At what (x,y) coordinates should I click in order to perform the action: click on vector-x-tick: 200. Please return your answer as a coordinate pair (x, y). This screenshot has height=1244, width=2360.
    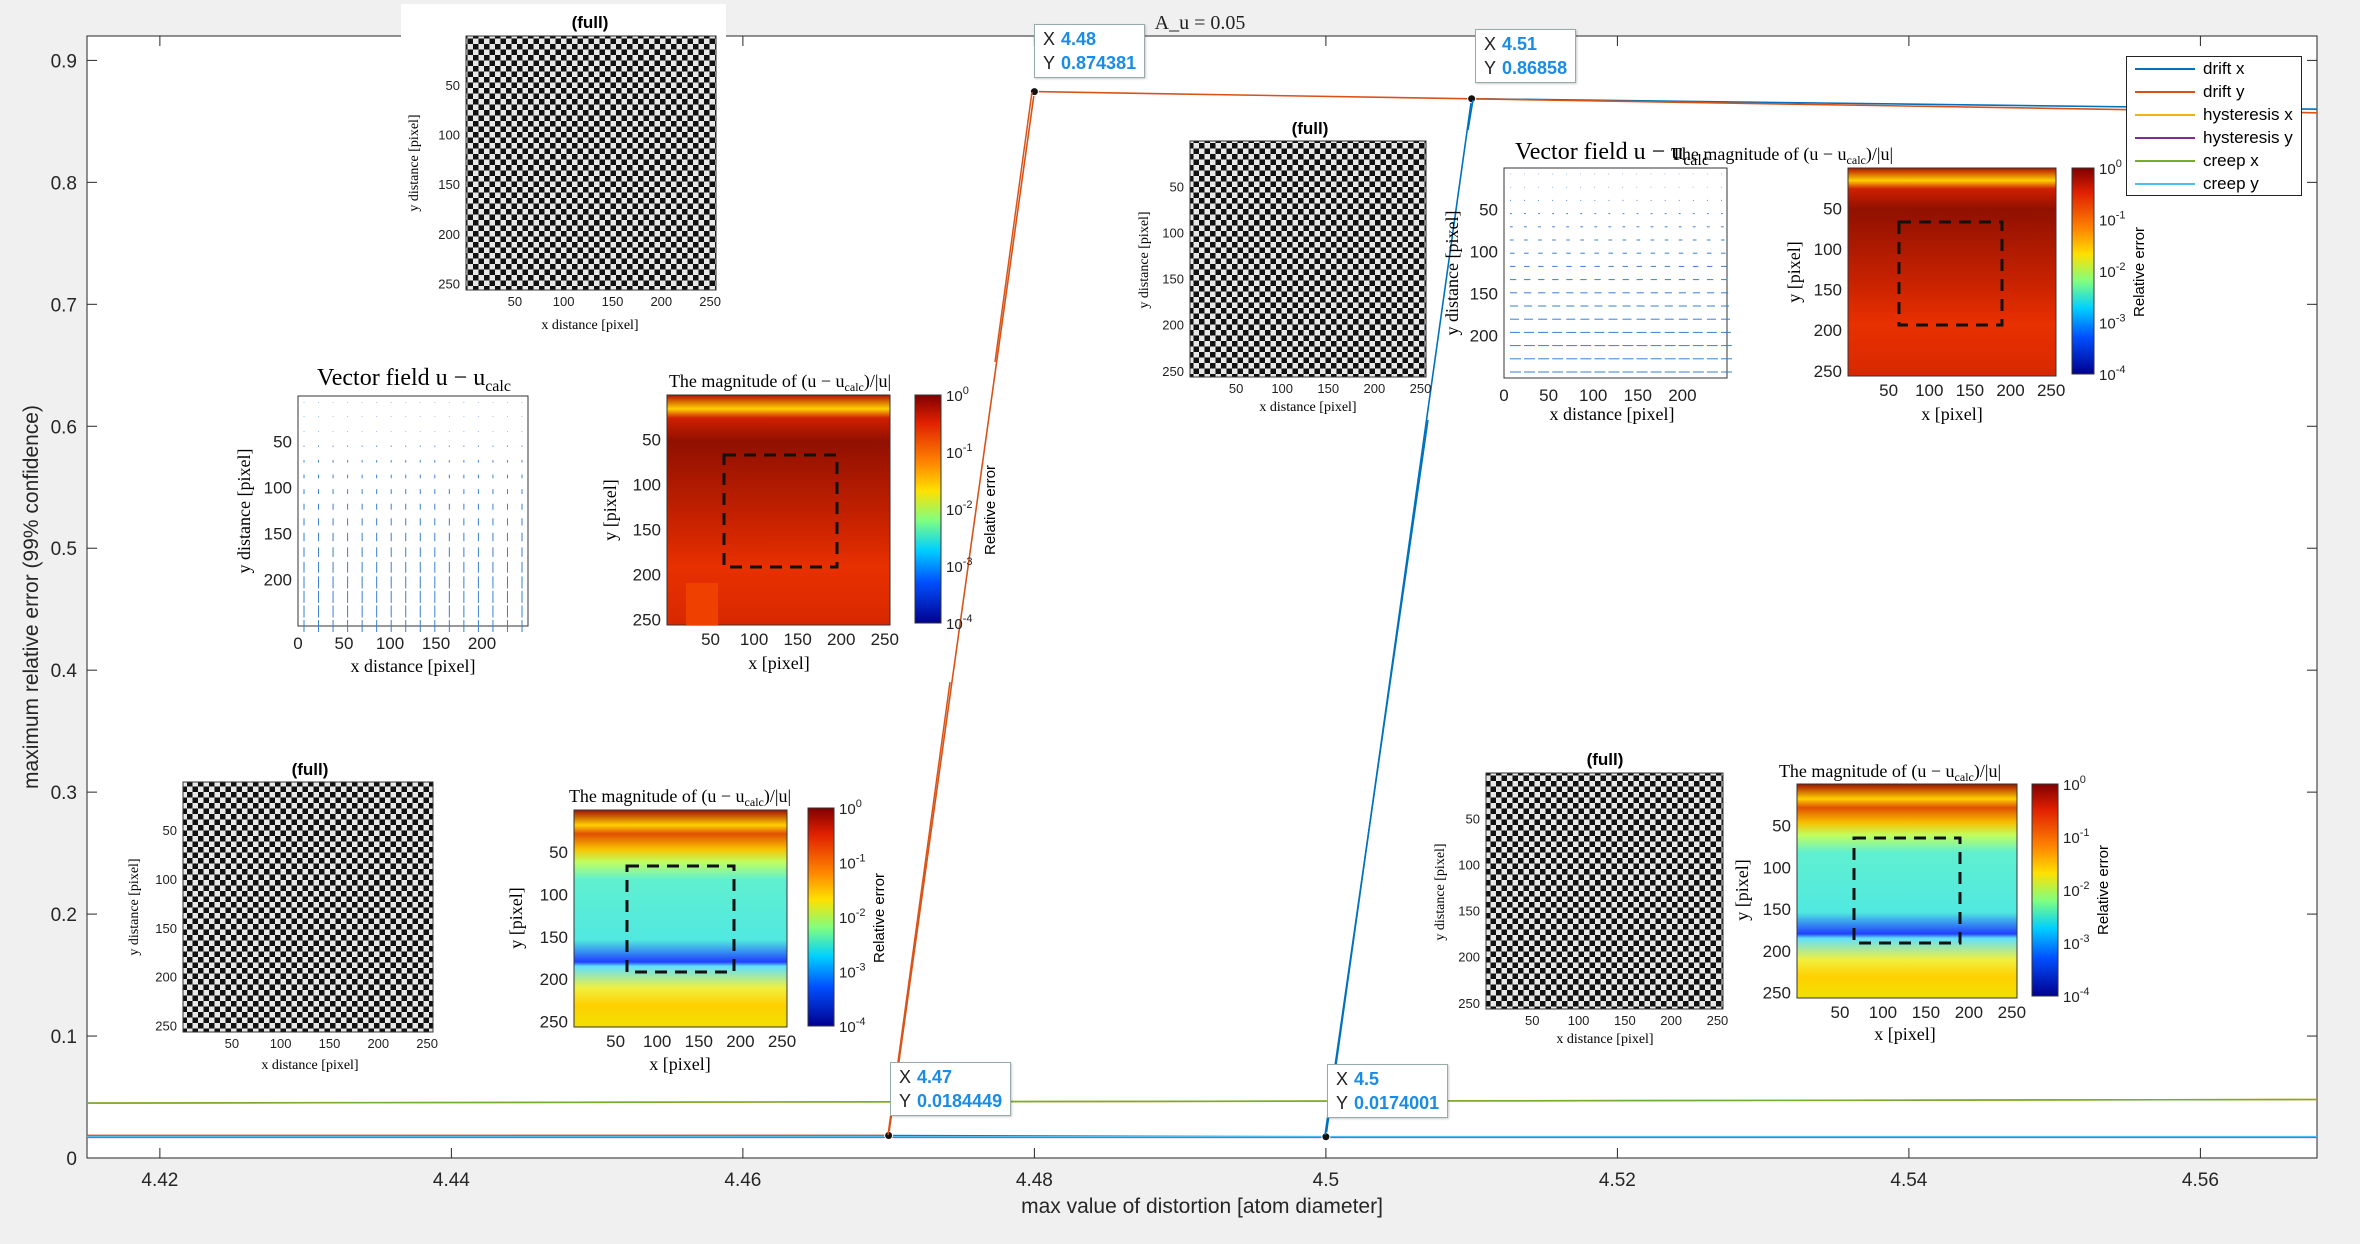
    Looking at the image, I should click on (1682, 395).